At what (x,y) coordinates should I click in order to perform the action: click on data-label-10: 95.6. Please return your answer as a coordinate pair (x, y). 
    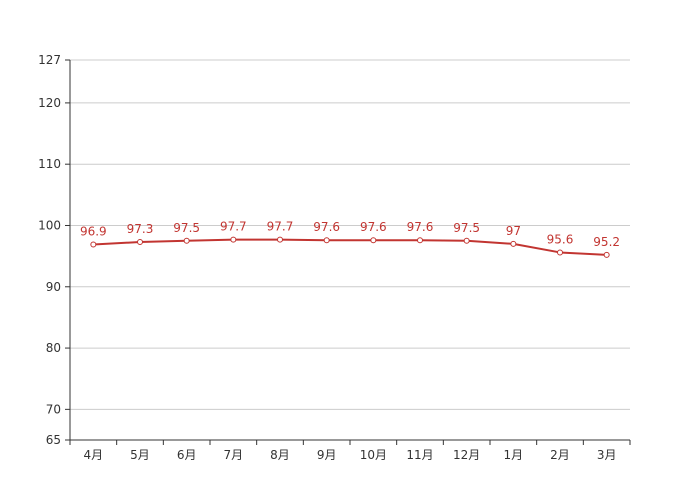
    Looking at the image, I should click on (560, 239).